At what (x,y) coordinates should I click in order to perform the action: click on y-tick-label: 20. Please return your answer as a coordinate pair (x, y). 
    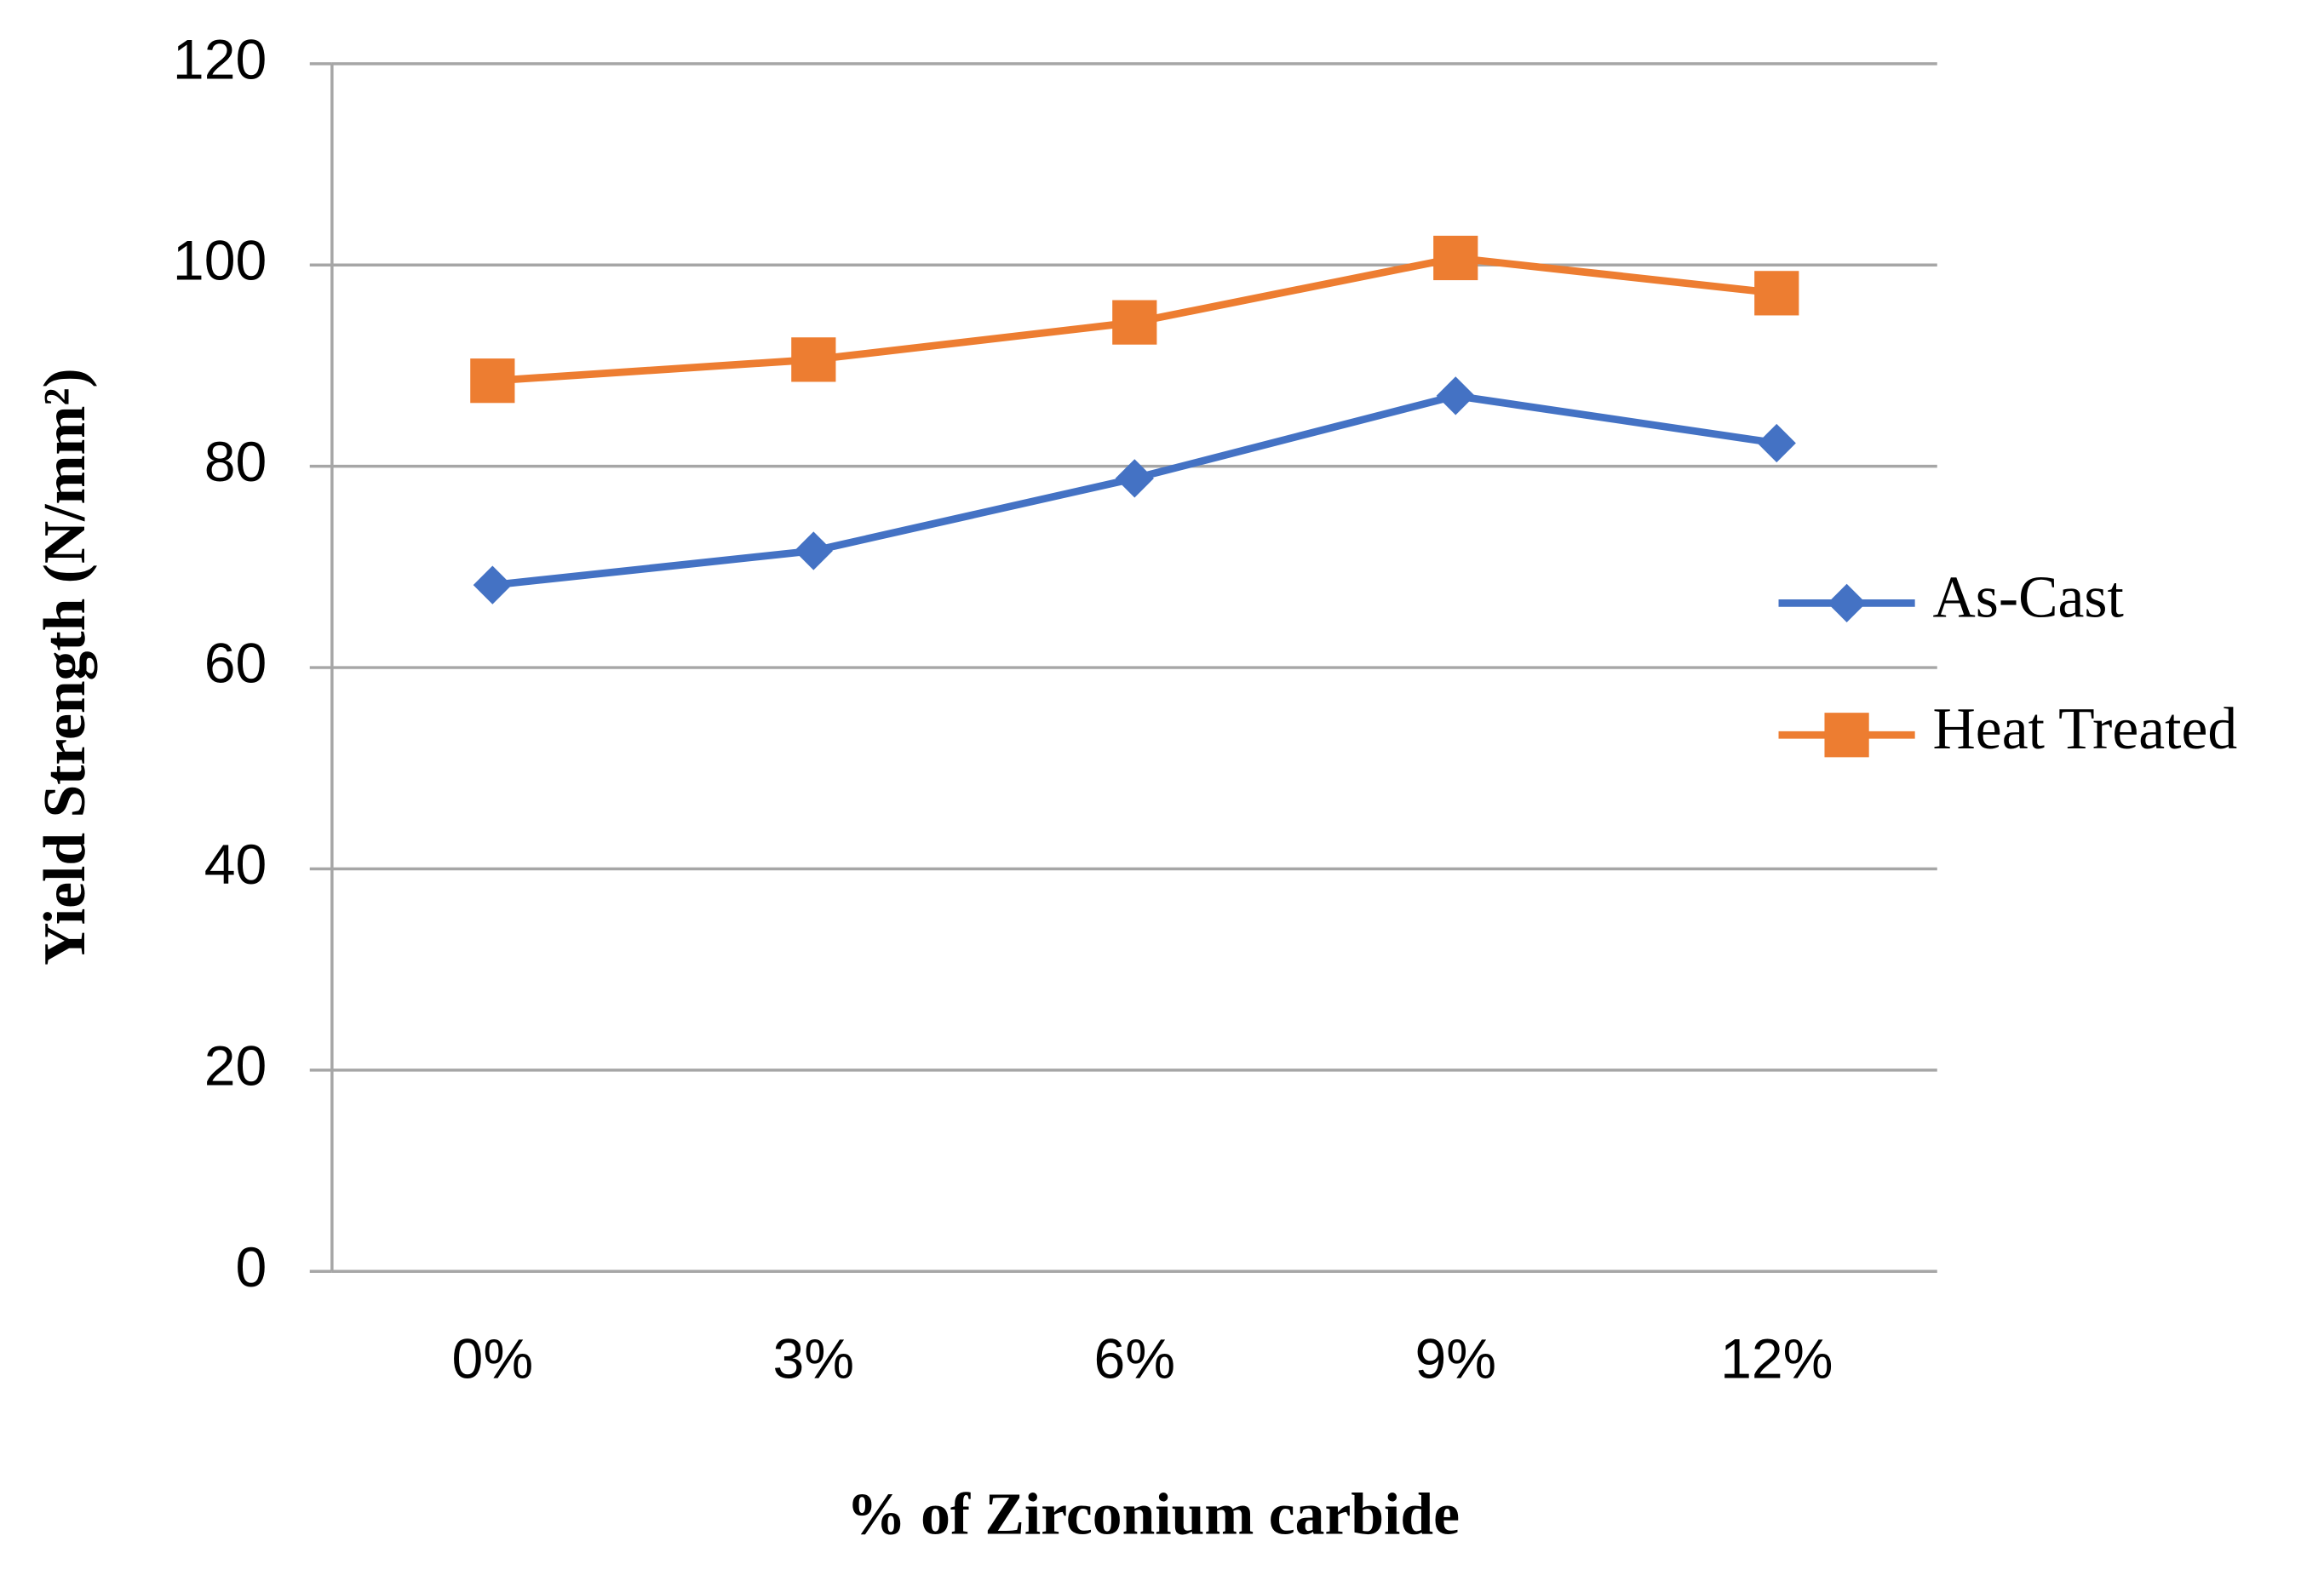
    Looking at the image, I should click on (235, 1065).